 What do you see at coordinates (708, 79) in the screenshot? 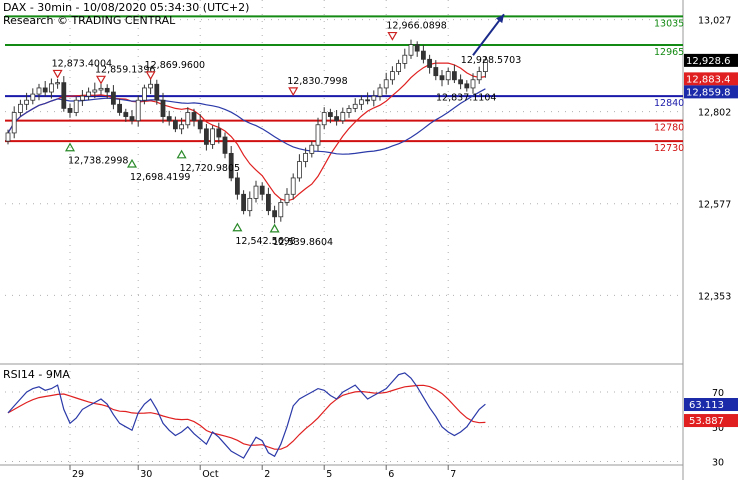
I see `price-badge-label: 12,883.4` at bounding box center [708, 79].